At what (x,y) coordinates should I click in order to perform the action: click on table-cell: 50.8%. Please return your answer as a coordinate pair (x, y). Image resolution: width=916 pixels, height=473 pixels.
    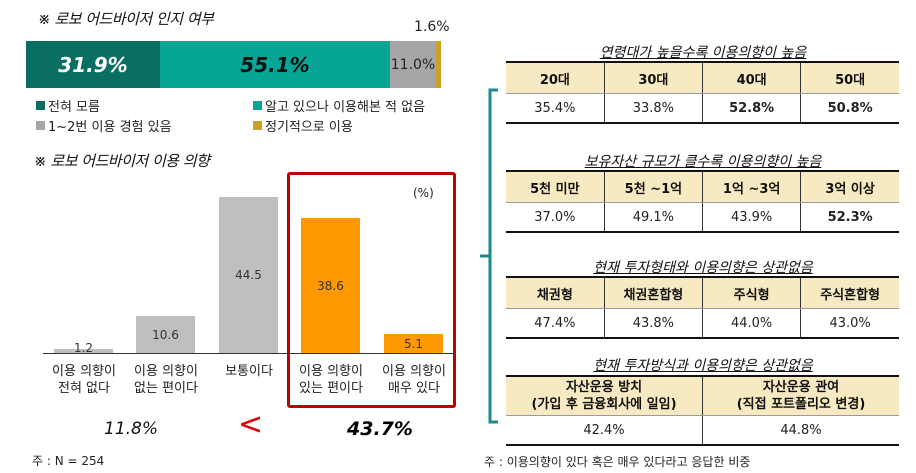
    Looking at the image, I should click on (849, 108).